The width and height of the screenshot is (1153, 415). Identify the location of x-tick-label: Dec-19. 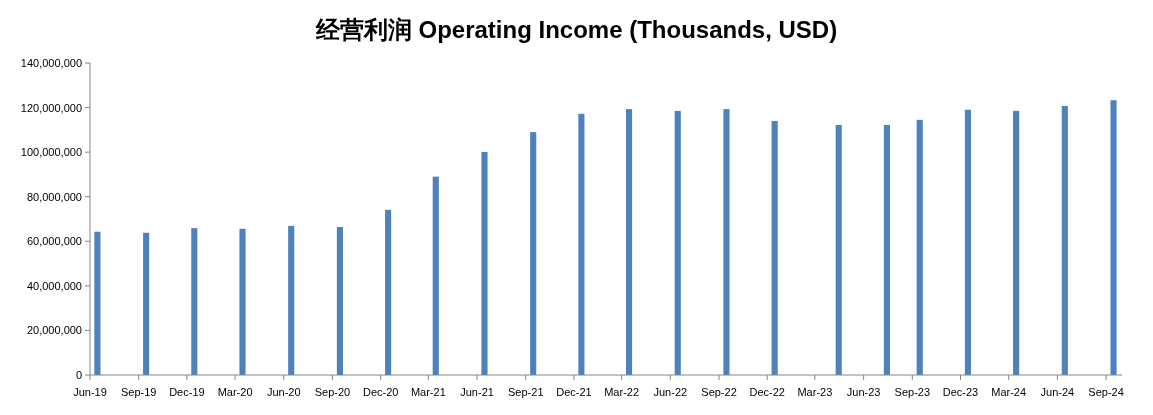
(187, 392).